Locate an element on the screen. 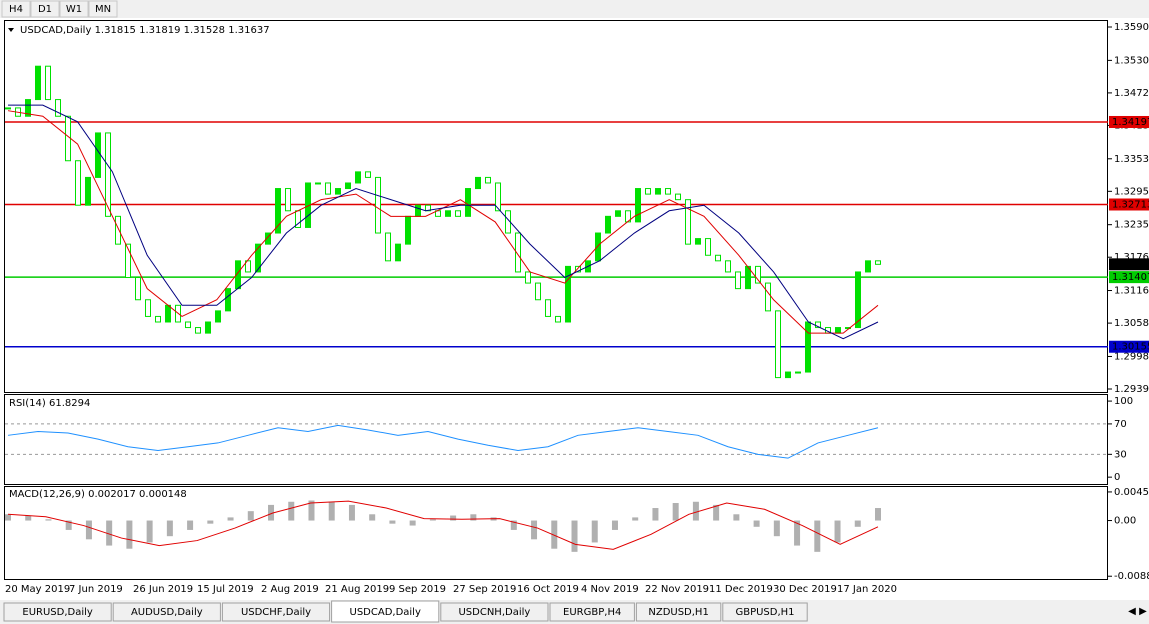 The image size is (1149, 624). tab-label: NZDUSD,H1 is located at coordinates (678, 612).